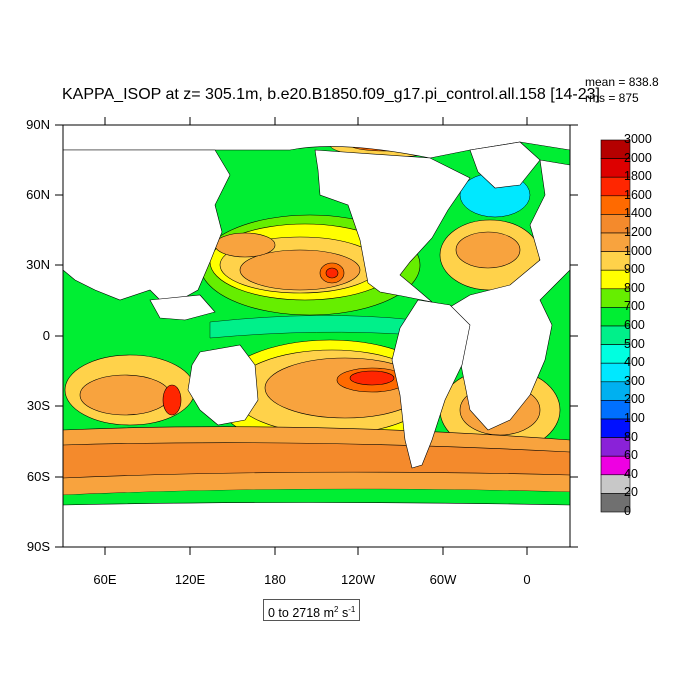  What do you see at coordinates (505, 165) in the screenshot?
I see `land-greenland` at bounding box center [505, 165].